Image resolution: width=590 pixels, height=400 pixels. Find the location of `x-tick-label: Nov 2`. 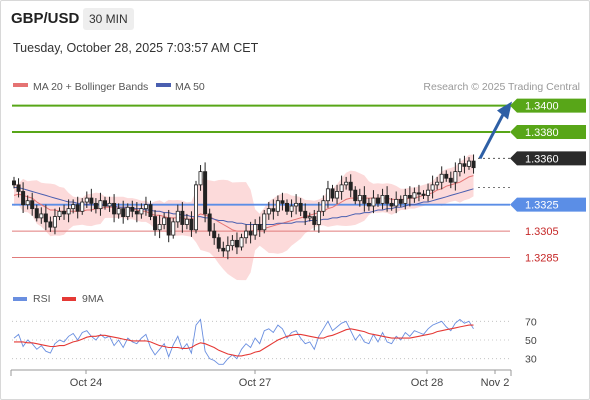

x-tick-label: Nov 2 is located at coordinates (495, 383).